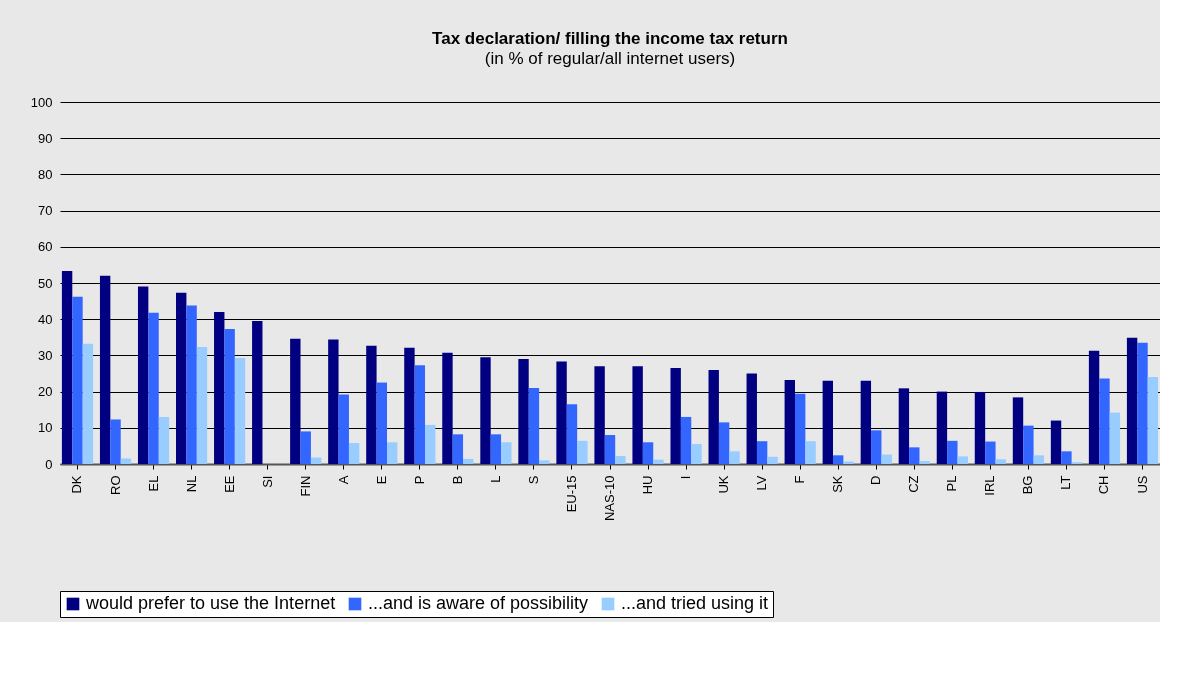  Describe the element at coordinates (45, 211) in the screenshot. I see `y-tick-label: 70` at that location.